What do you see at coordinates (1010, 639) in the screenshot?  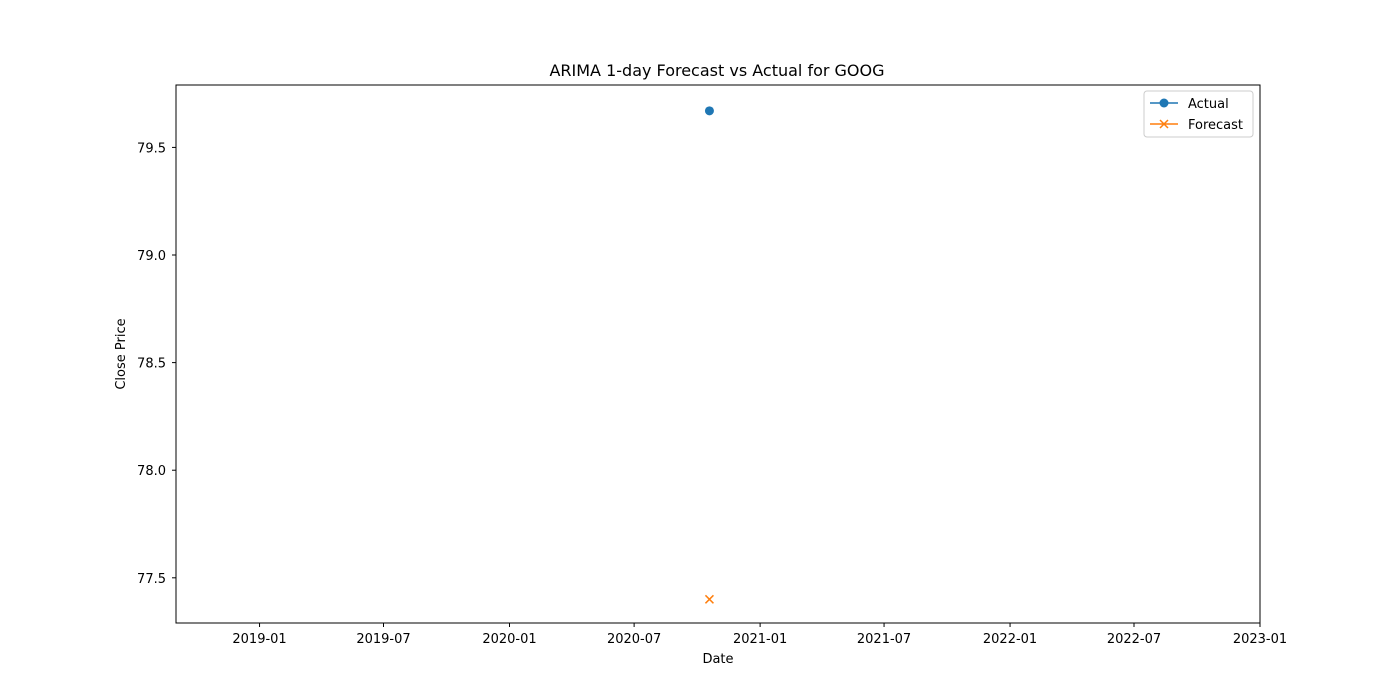 I see `x-tick-label: 2022-01` at bounding box center [1010, 639].